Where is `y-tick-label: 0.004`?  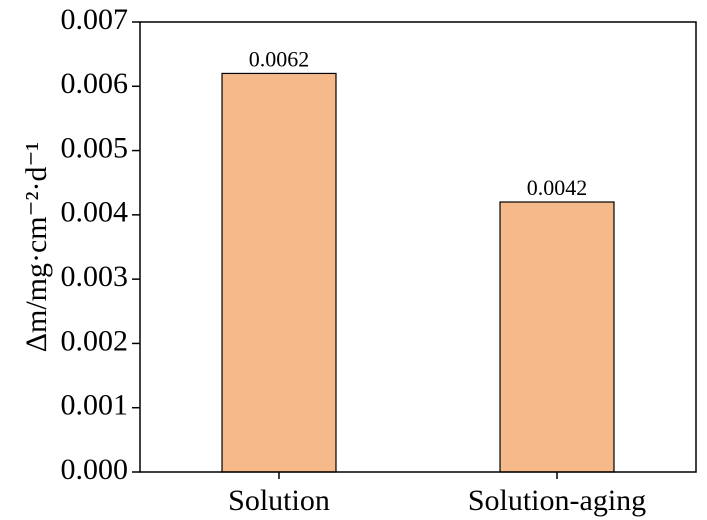 y-tick-label: 0.004 is located at coordinates (95, 212).